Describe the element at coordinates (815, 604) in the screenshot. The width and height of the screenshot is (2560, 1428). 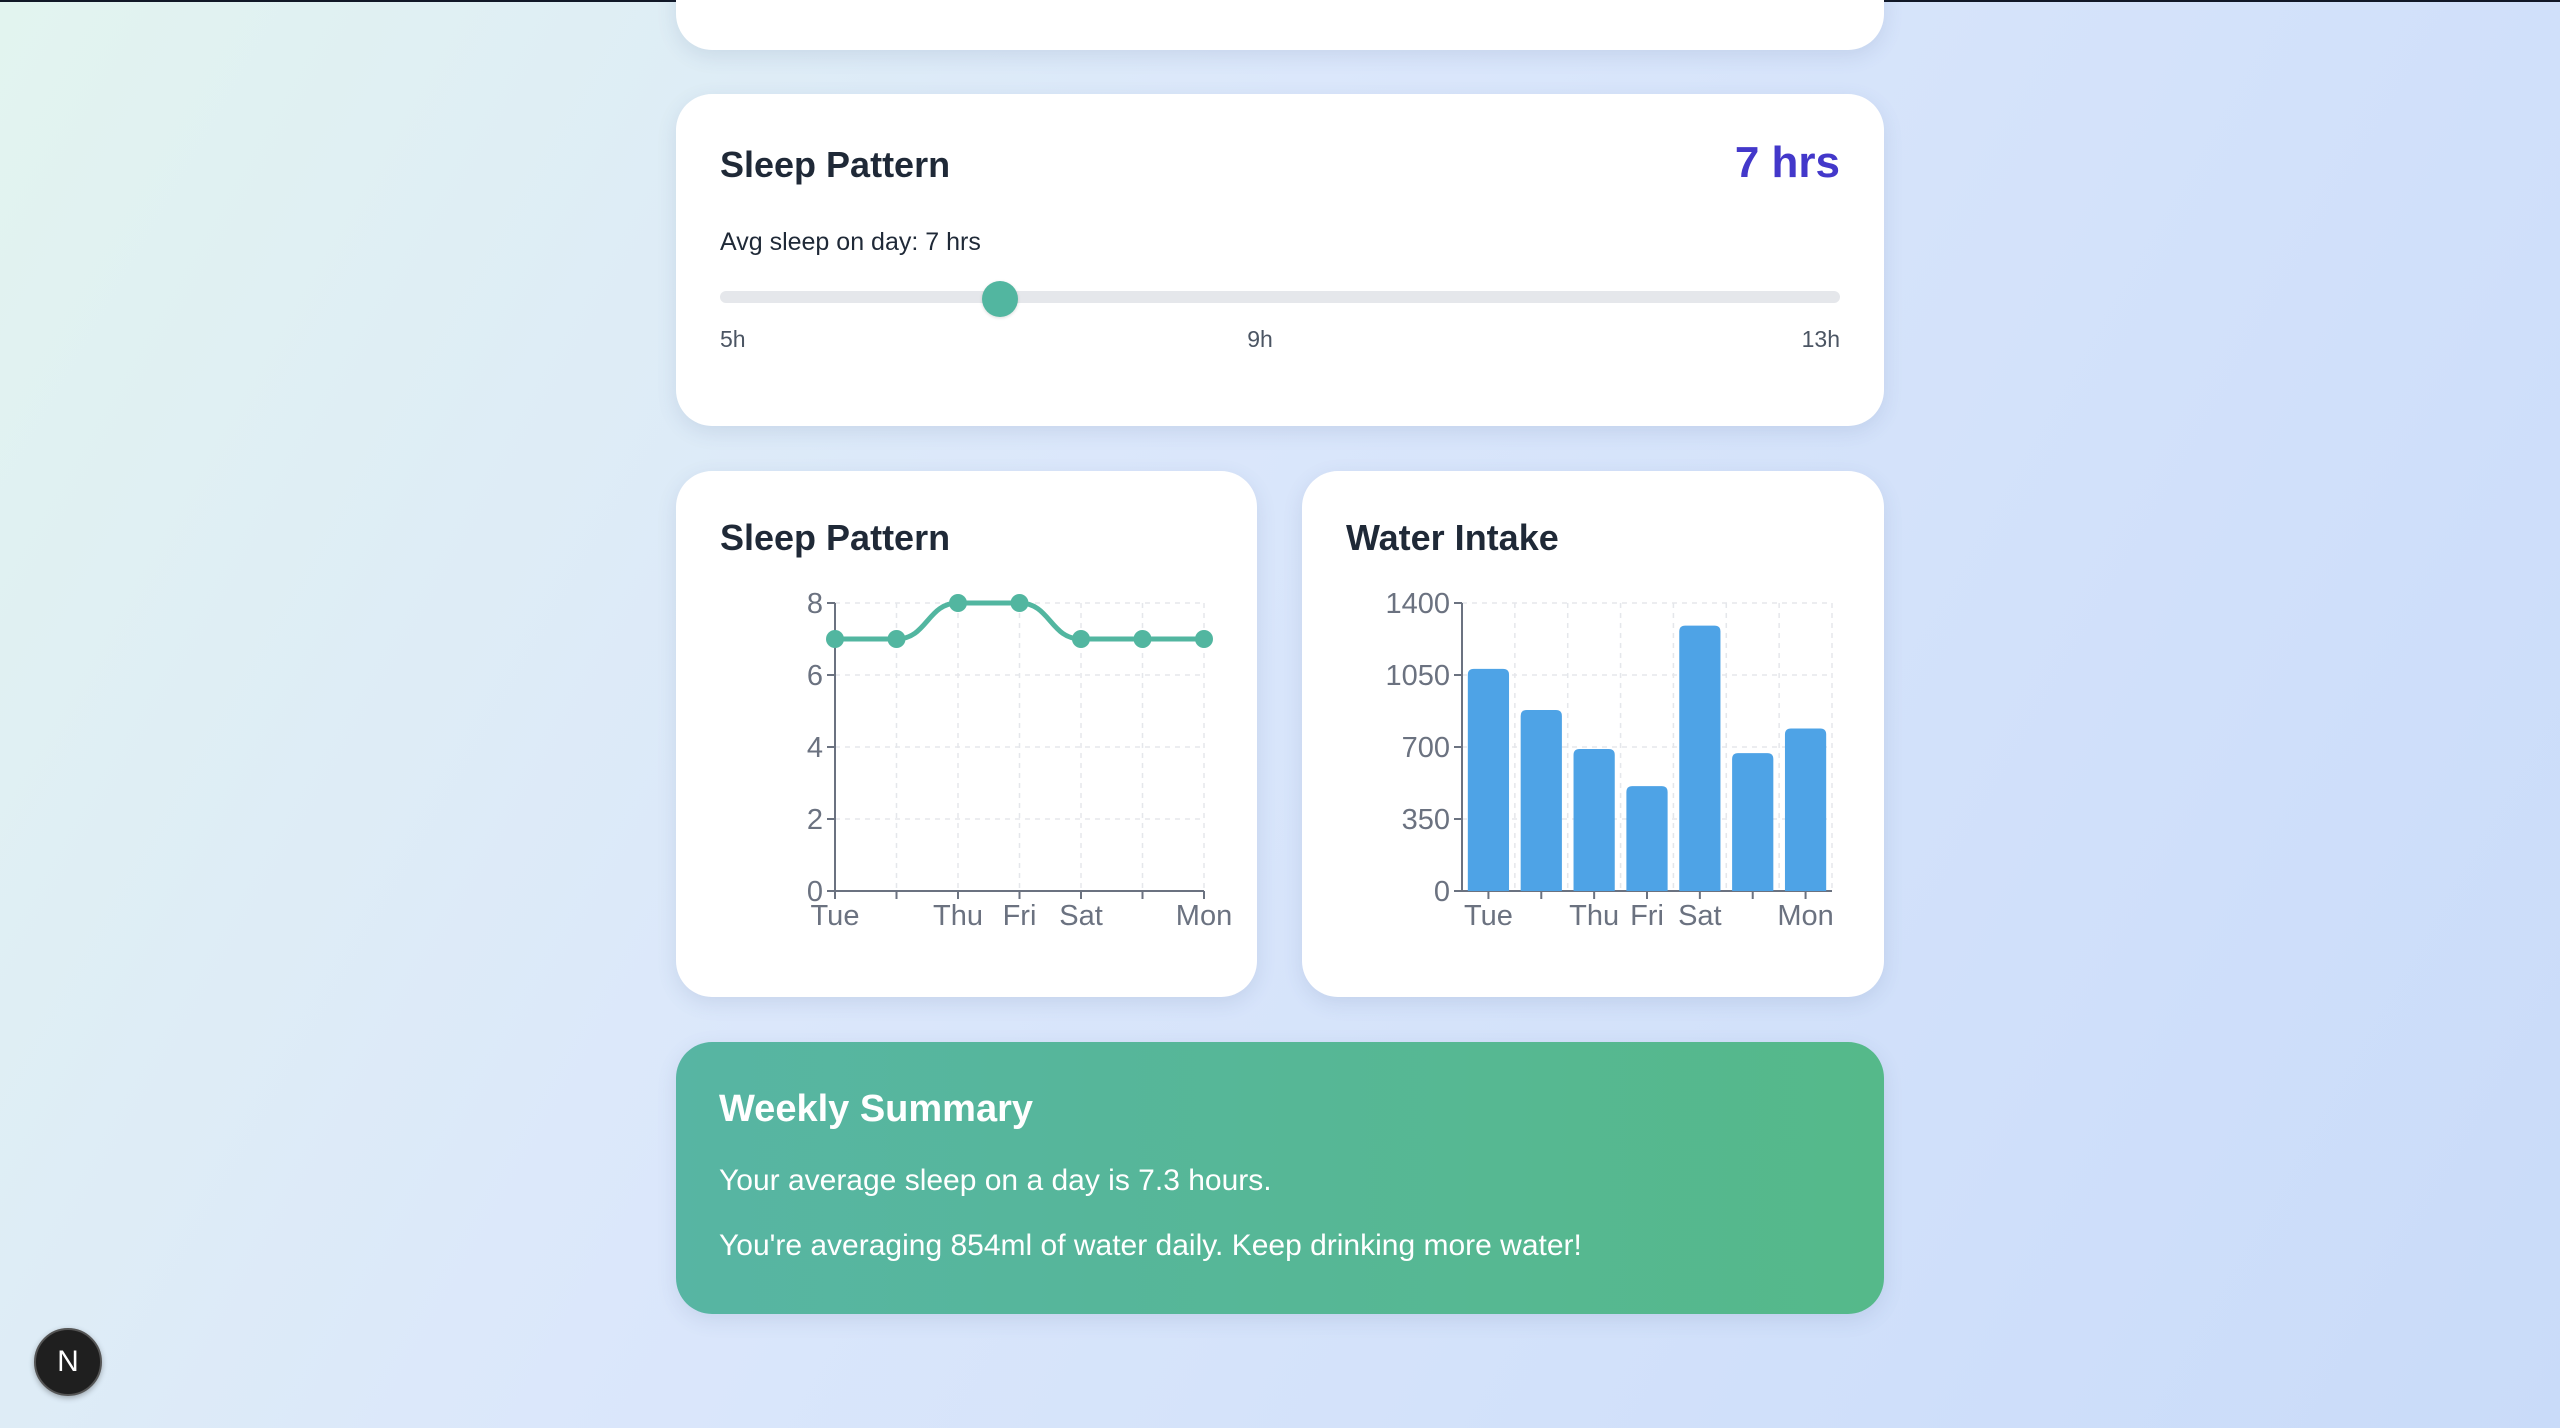
I see `y-tick-label: 8` at that location.